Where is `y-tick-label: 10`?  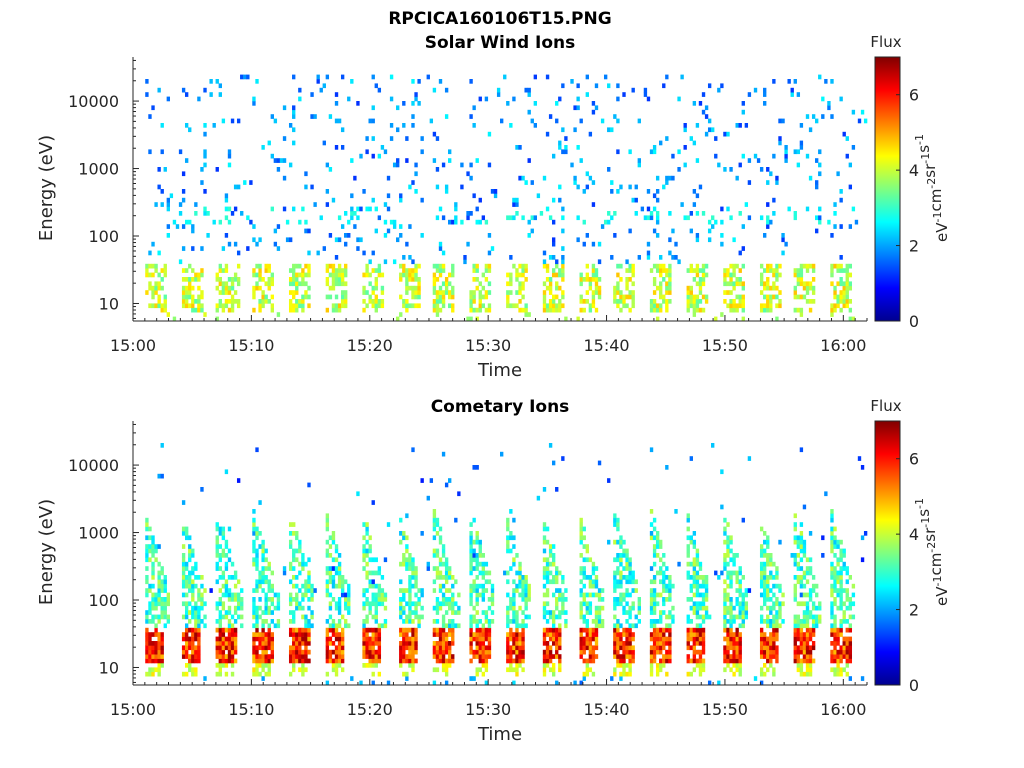 y-tick-label: 10 is located at coordinates (109, 667).